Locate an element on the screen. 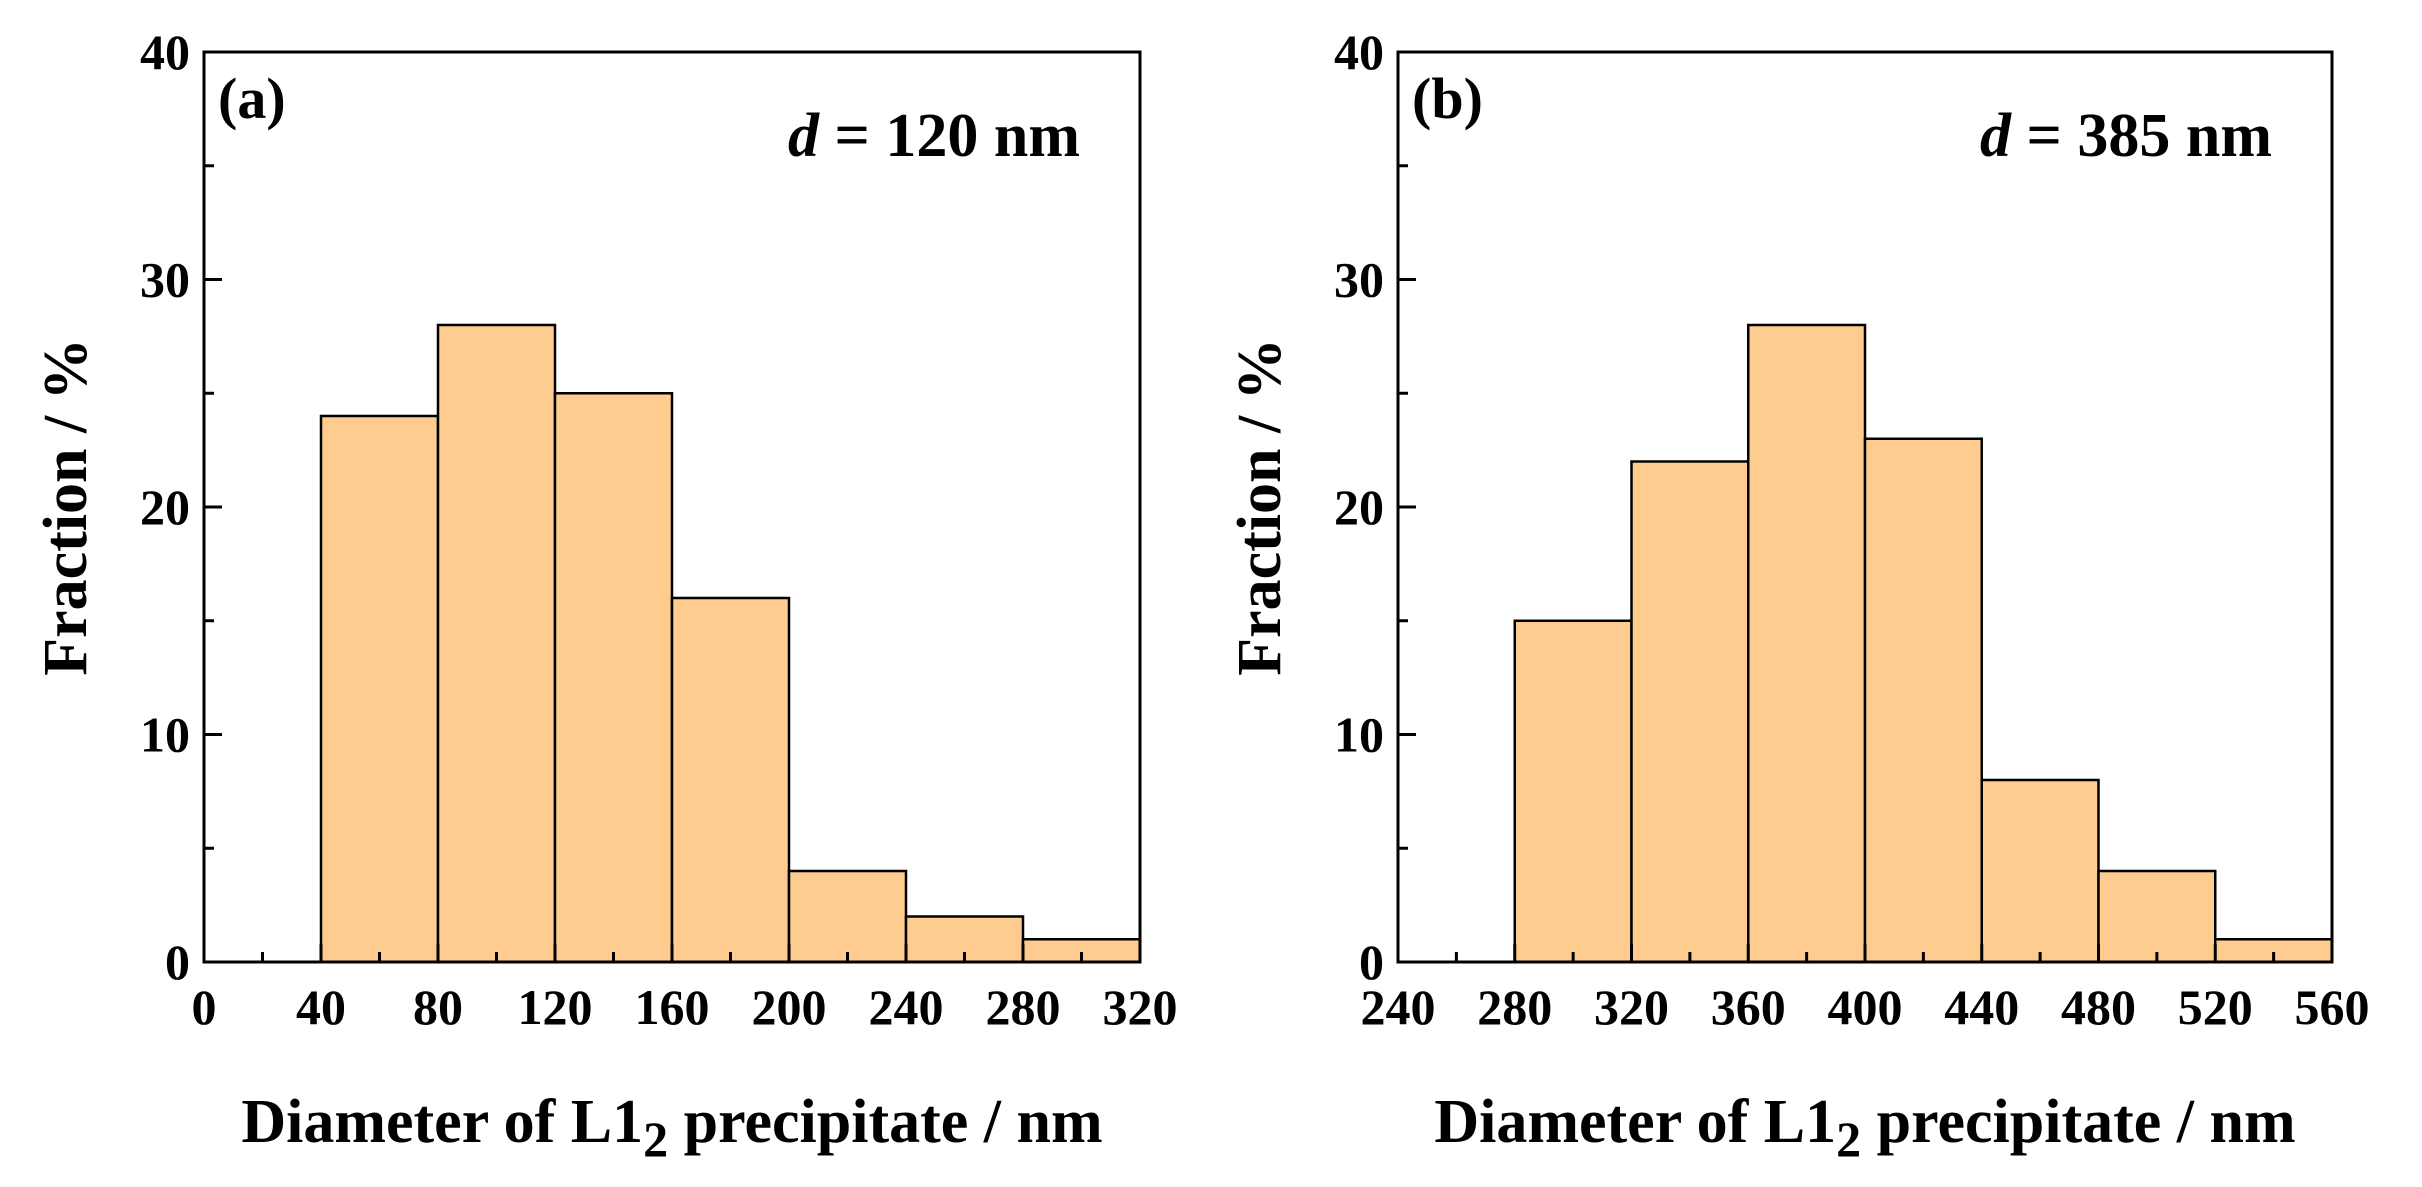  panel-label: (b) is located at coordinates (1447, 98).